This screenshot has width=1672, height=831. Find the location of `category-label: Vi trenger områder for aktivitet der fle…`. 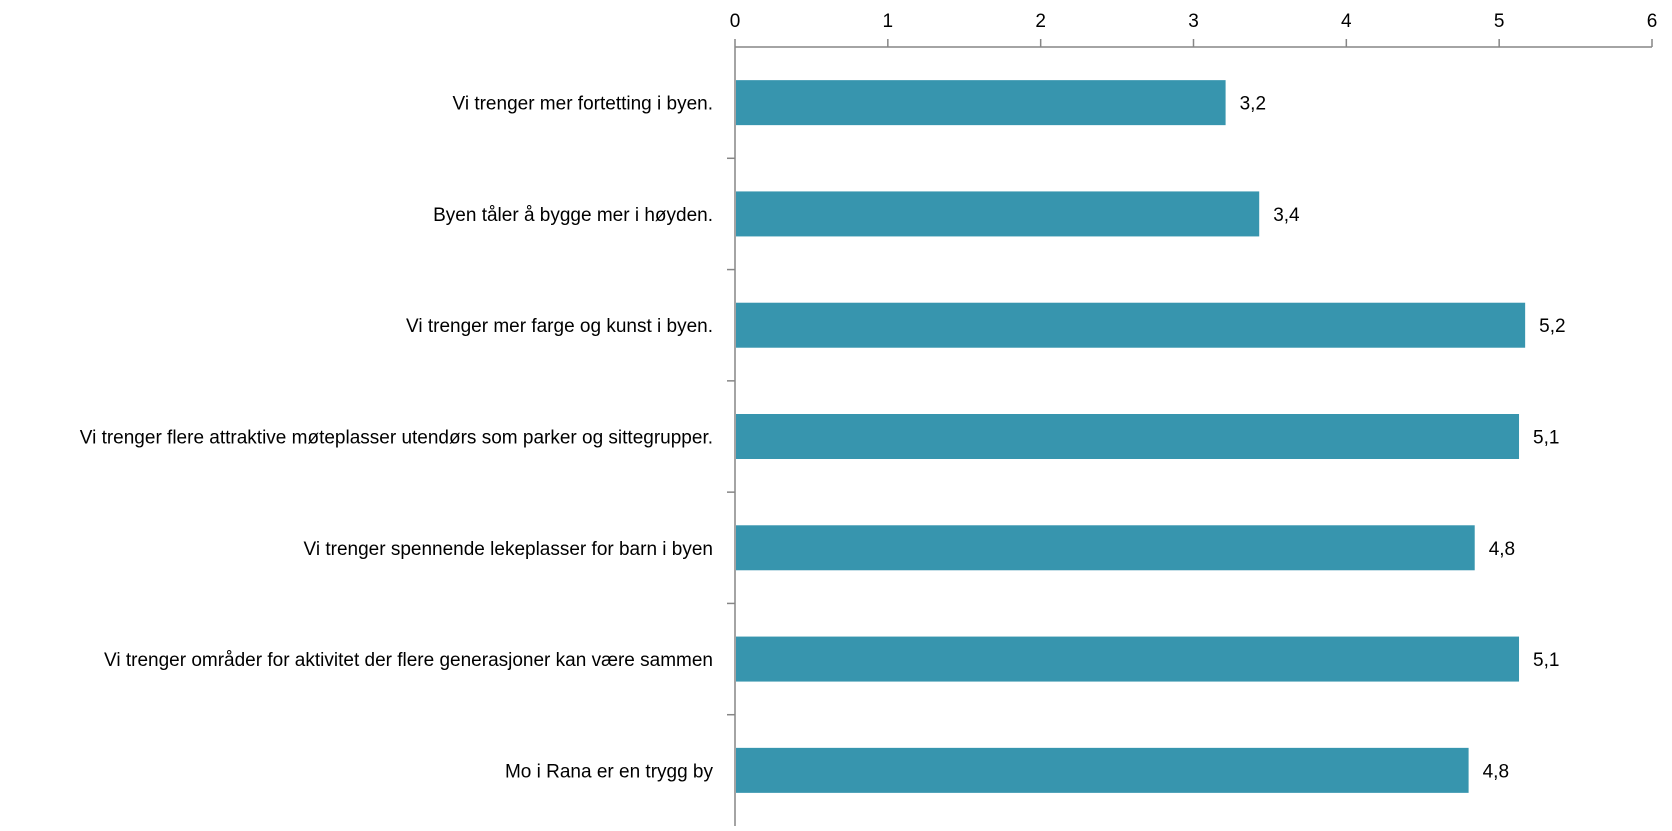

category-label: Vi trenger områder for aktivitet der fle… is located at coordinates (408, 660).